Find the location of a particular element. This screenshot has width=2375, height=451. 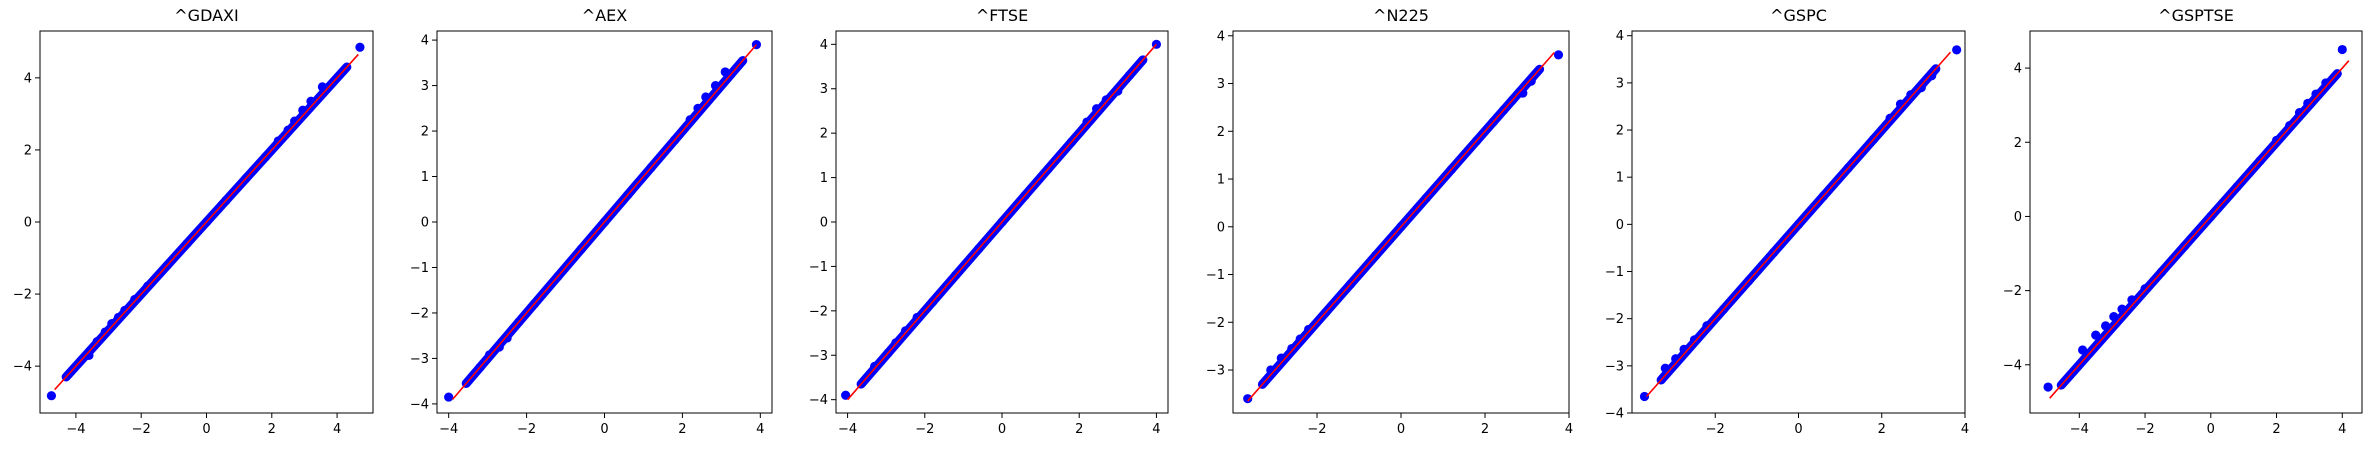

subplot-1: ^GDAXI −4 −2 0 2 4 −4 −2 0 2 4 is located at coordinates (193, 221).